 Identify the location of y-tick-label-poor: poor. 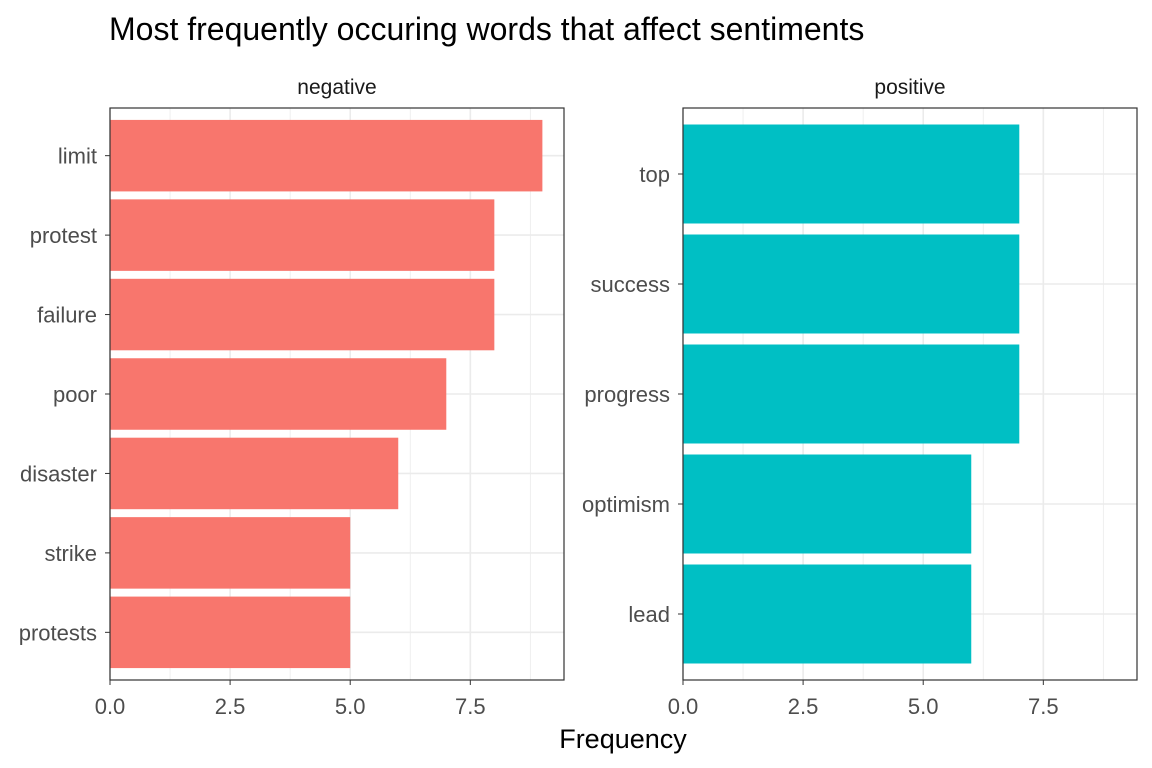
(75, 394).